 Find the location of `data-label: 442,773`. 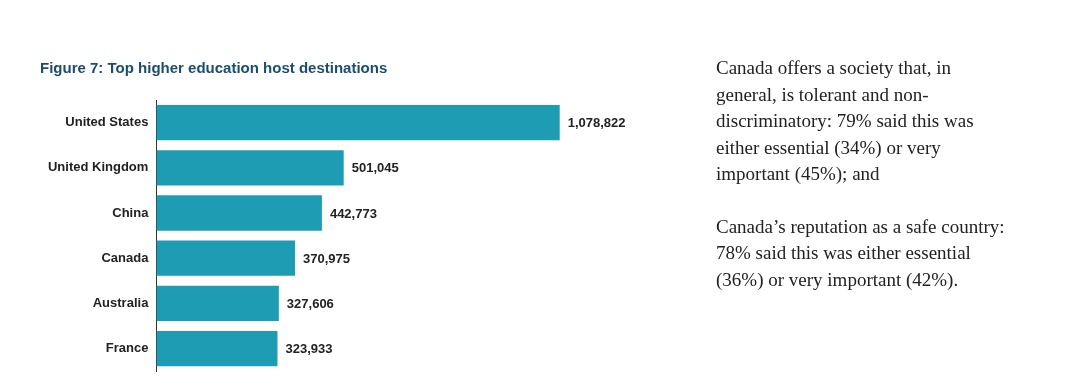

data-label: 442,773 is located at coordinates (353, 213).